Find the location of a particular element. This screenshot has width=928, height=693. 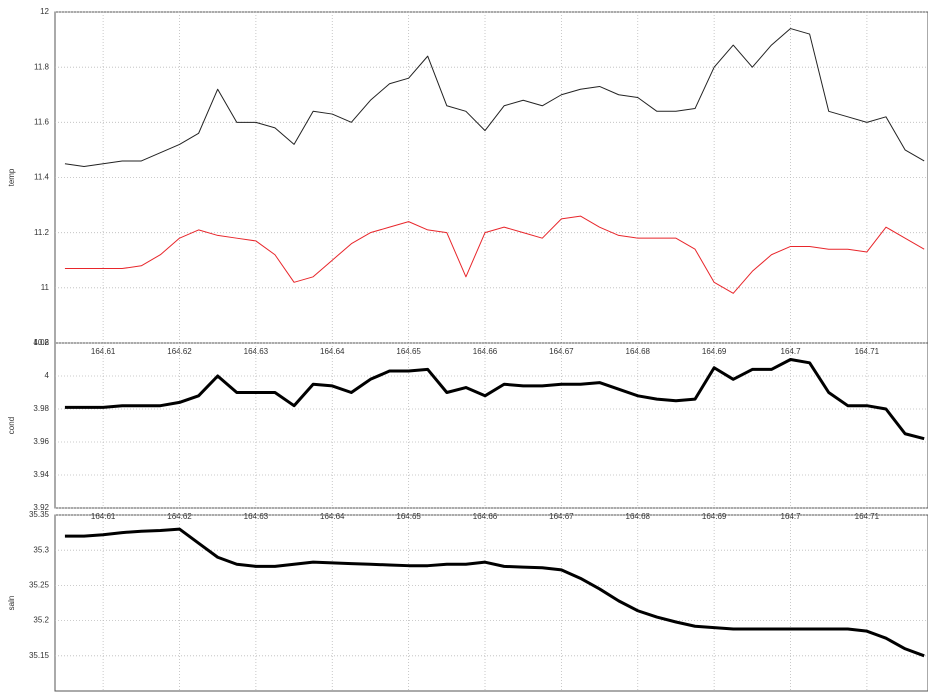

y-tick-label: 12 is located at coordinates (44, 11).